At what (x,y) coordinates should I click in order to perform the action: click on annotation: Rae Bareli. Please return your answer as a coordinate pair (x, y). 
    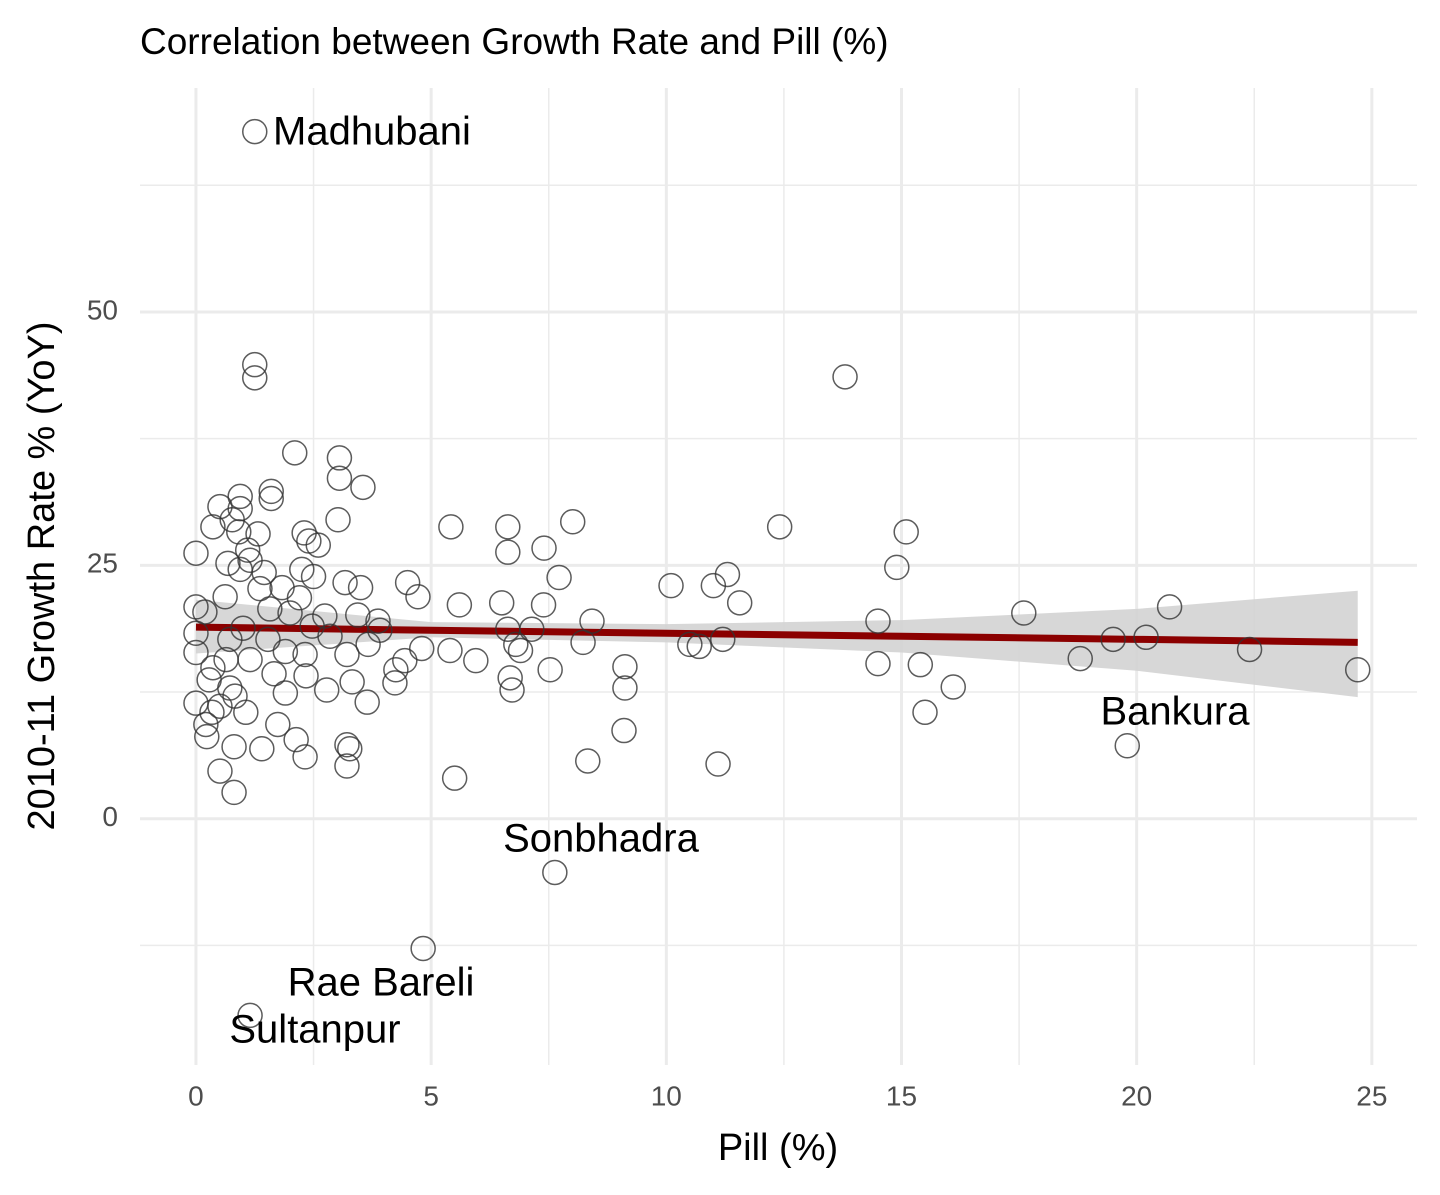
    Looking at the image, I should click on (381, 983).